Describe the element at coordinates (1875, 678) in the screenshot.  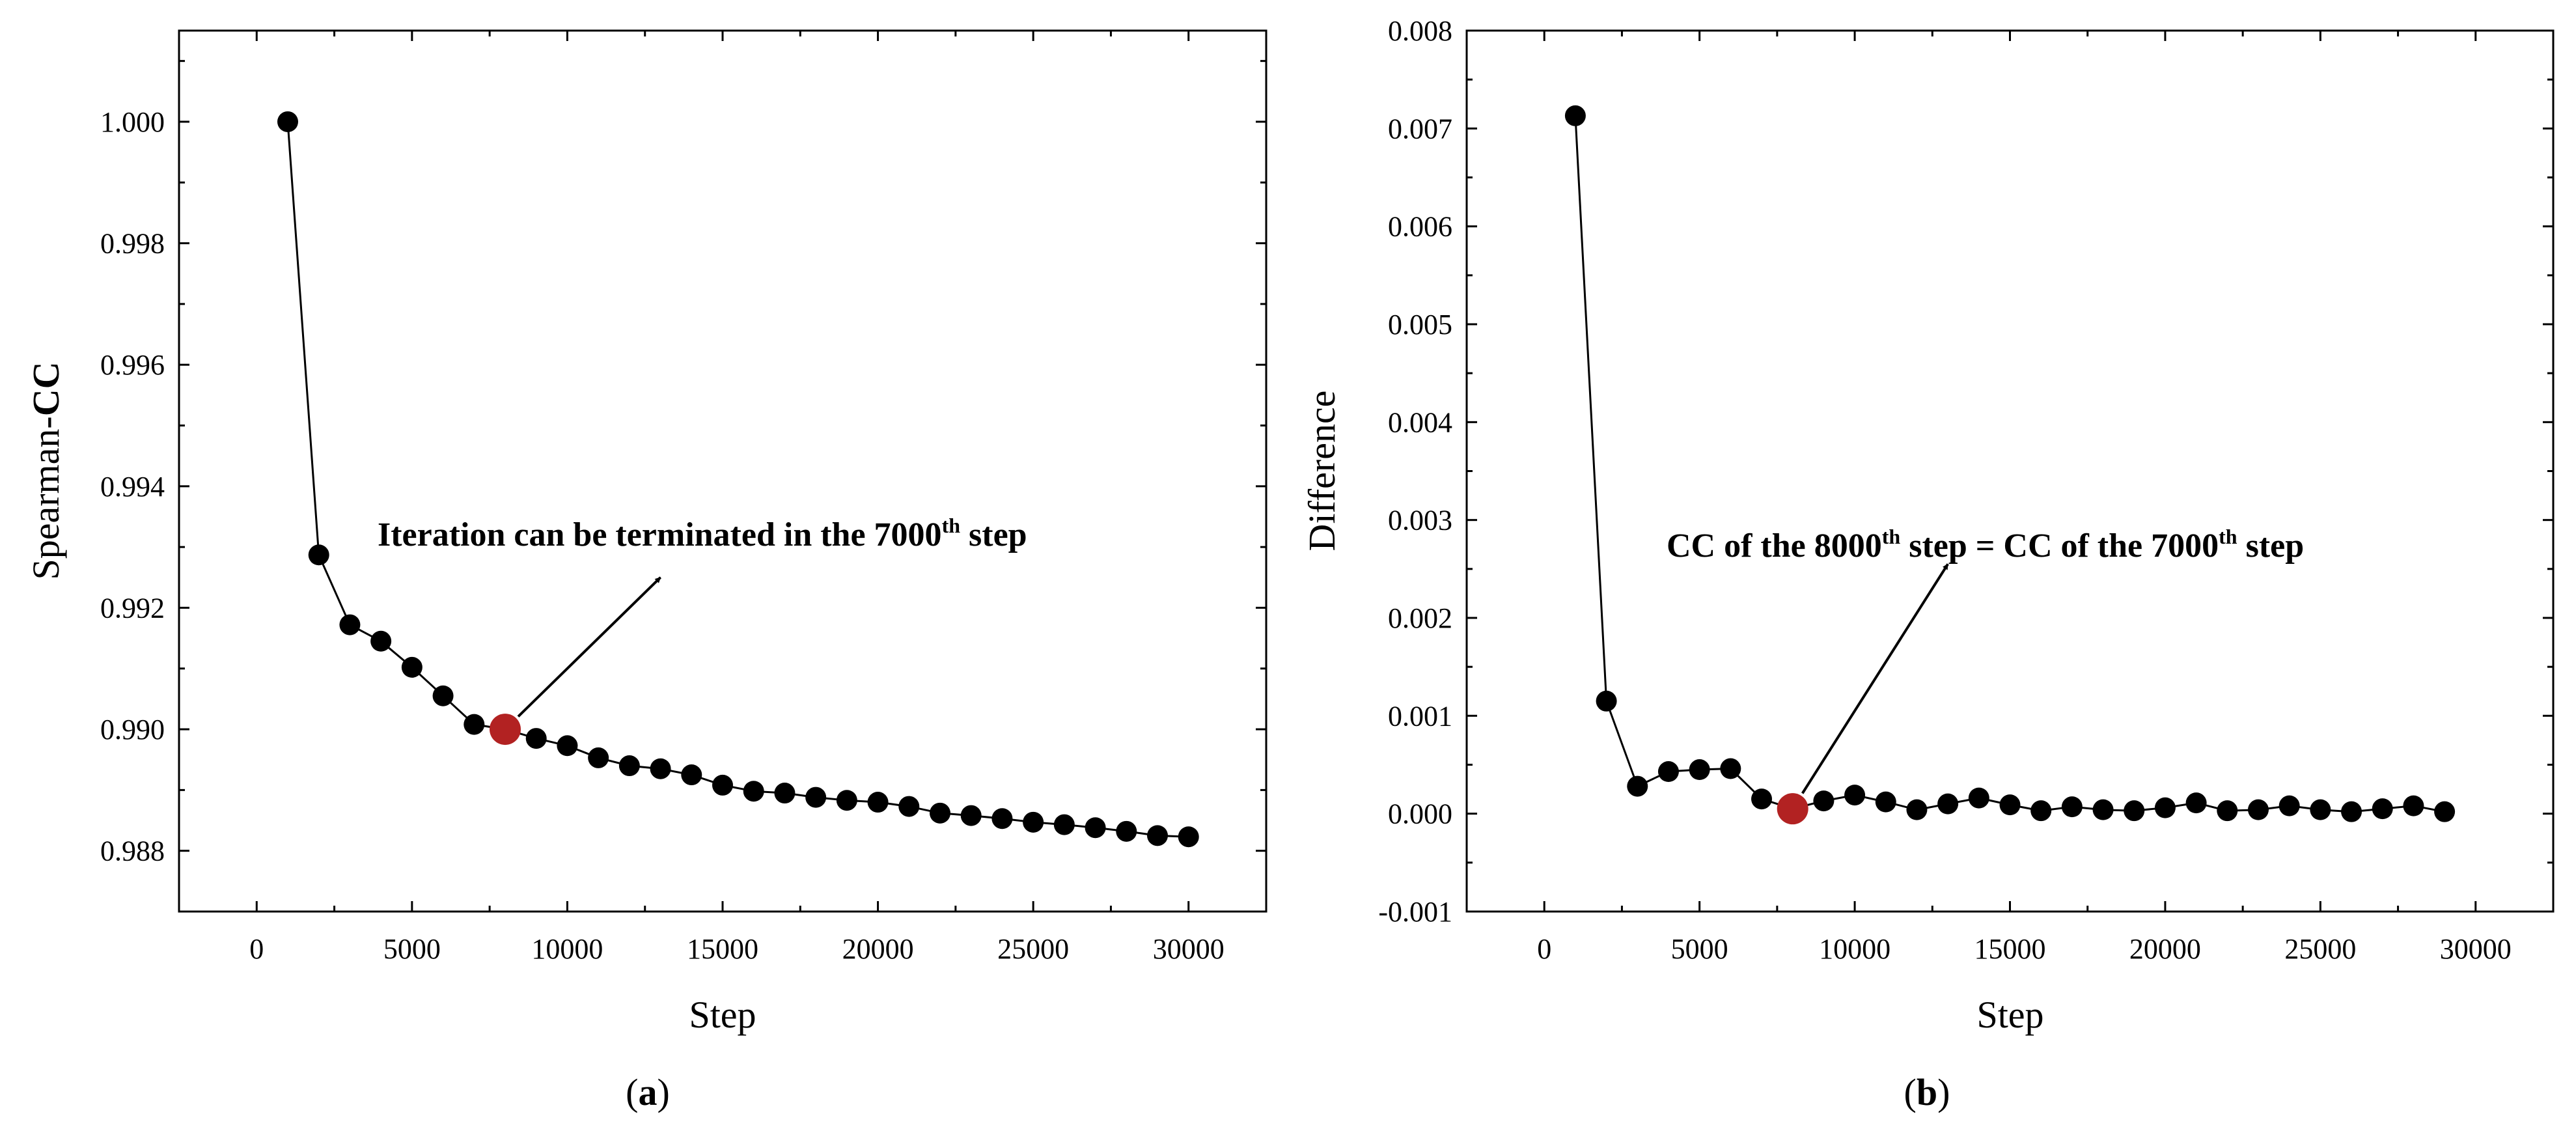
I see `annotation-arrow-b` at that location.